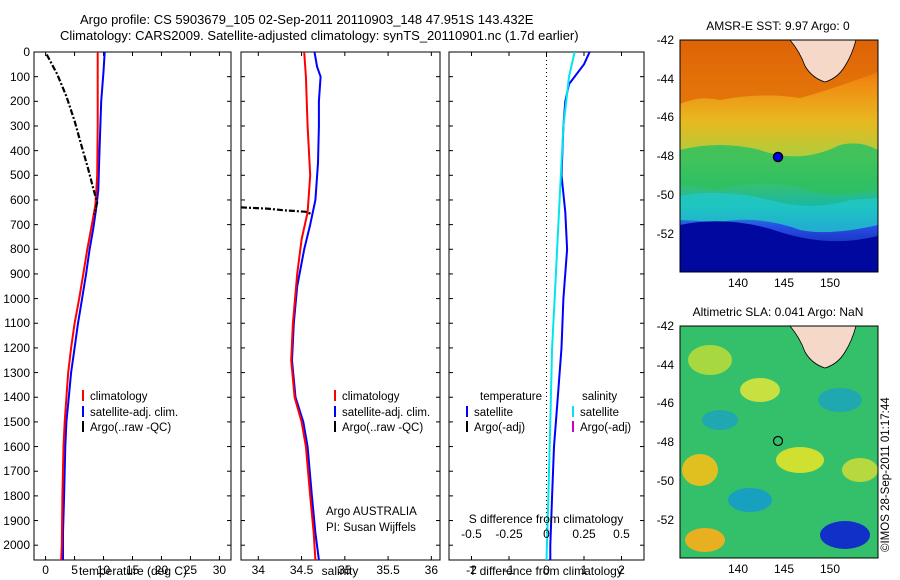 The height and width of the screenshot is (580, 900). Describe the element at coordinates (573, 411) in the screenshot. I see `legend-swatch-s-satellite` at that location.